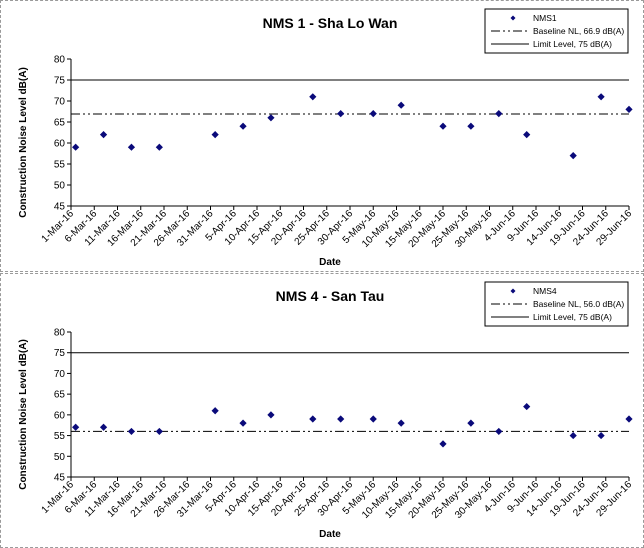  What do you see at coordinates (578, 304) in the screenshot?
I see `legend-label: Baseline NL, 56.0 dB(A)` at bounding box center [578, 304].